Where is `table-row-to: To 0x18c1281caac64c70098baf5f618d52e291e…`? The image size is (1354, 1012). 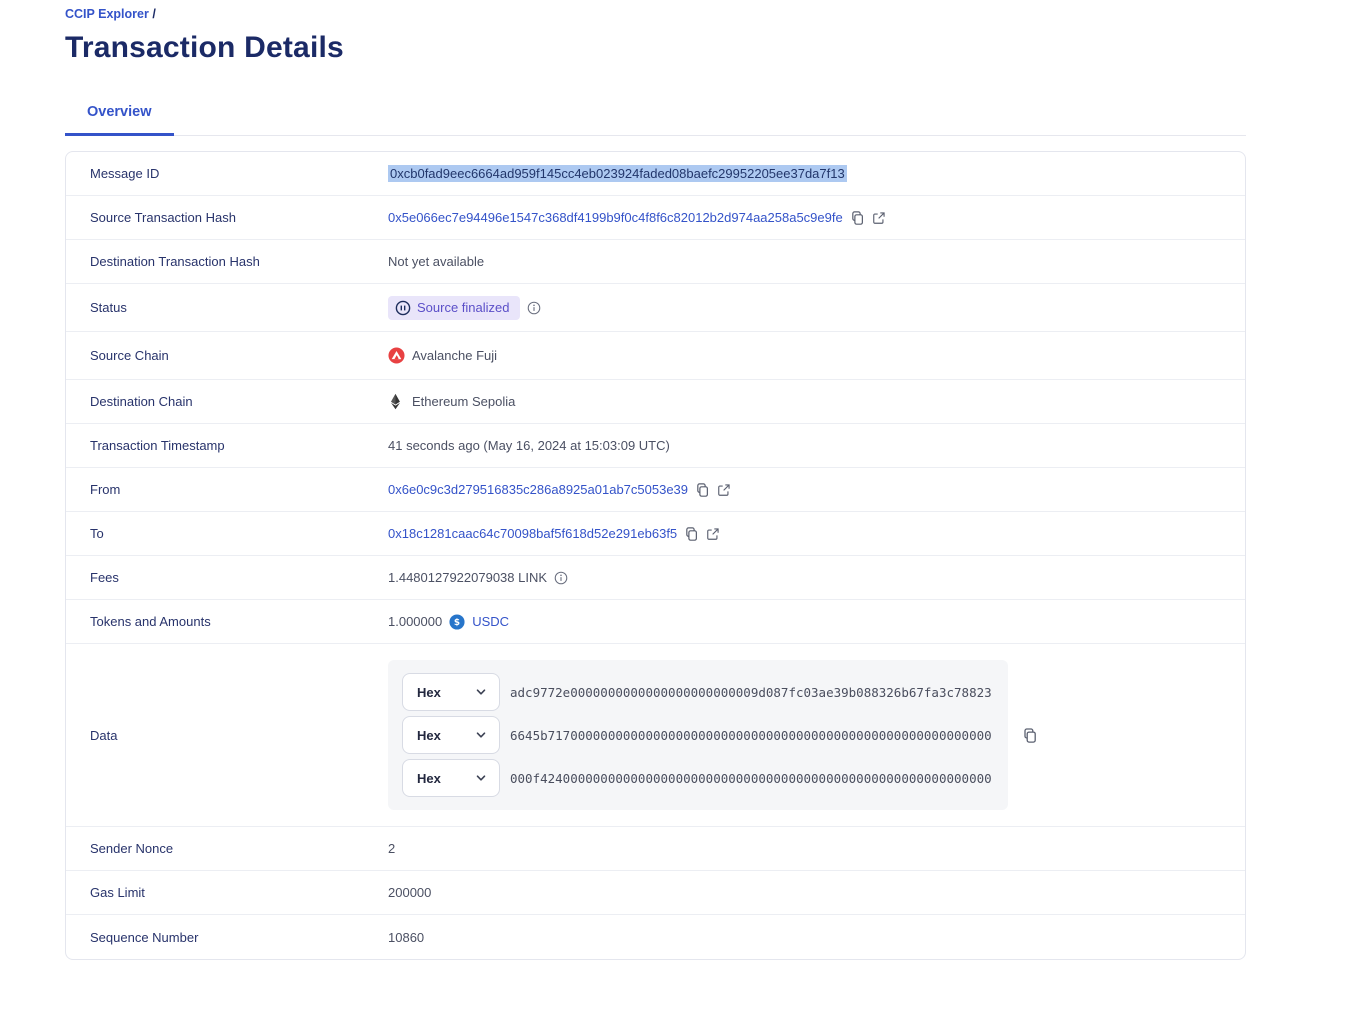 table-row-to: To 0x18c1281caac64c70098baf5f618d52e291e… is located at coordinates (655, 534).